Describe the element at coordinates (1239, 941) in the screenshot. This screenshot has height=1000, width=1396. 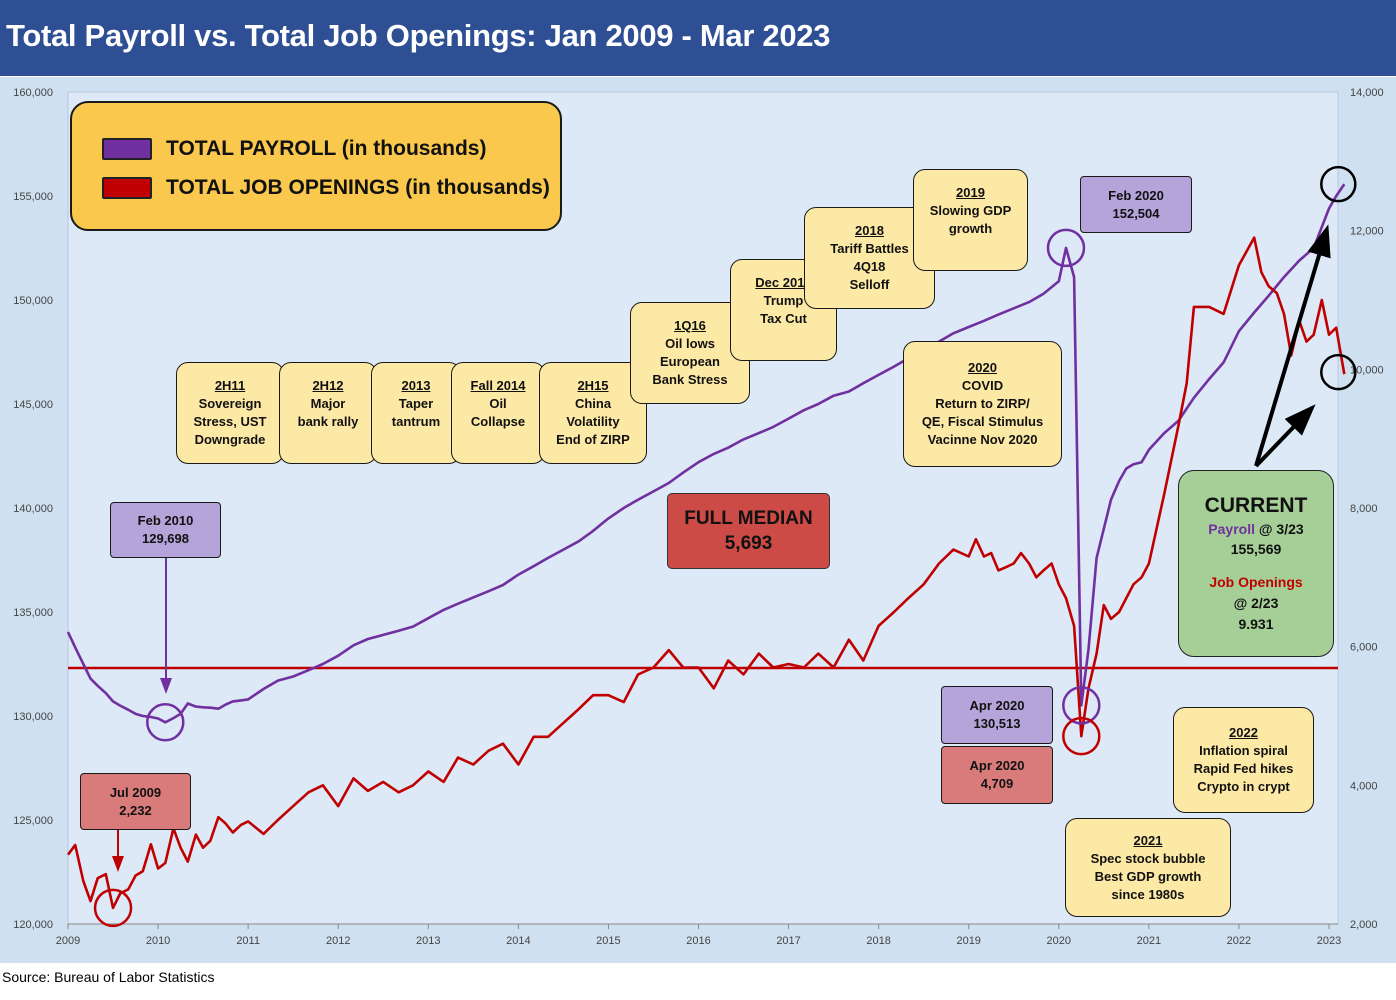
I see `x-tick-label: 2022` at that location.